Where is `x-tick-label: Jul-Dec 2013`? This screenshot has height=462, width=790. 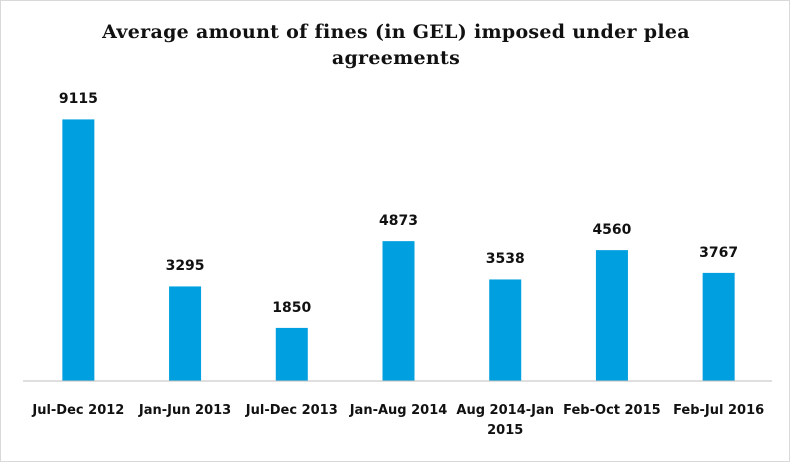
x-tick-label: Jul-Dec 2013 is located at coordinates (291, 410).